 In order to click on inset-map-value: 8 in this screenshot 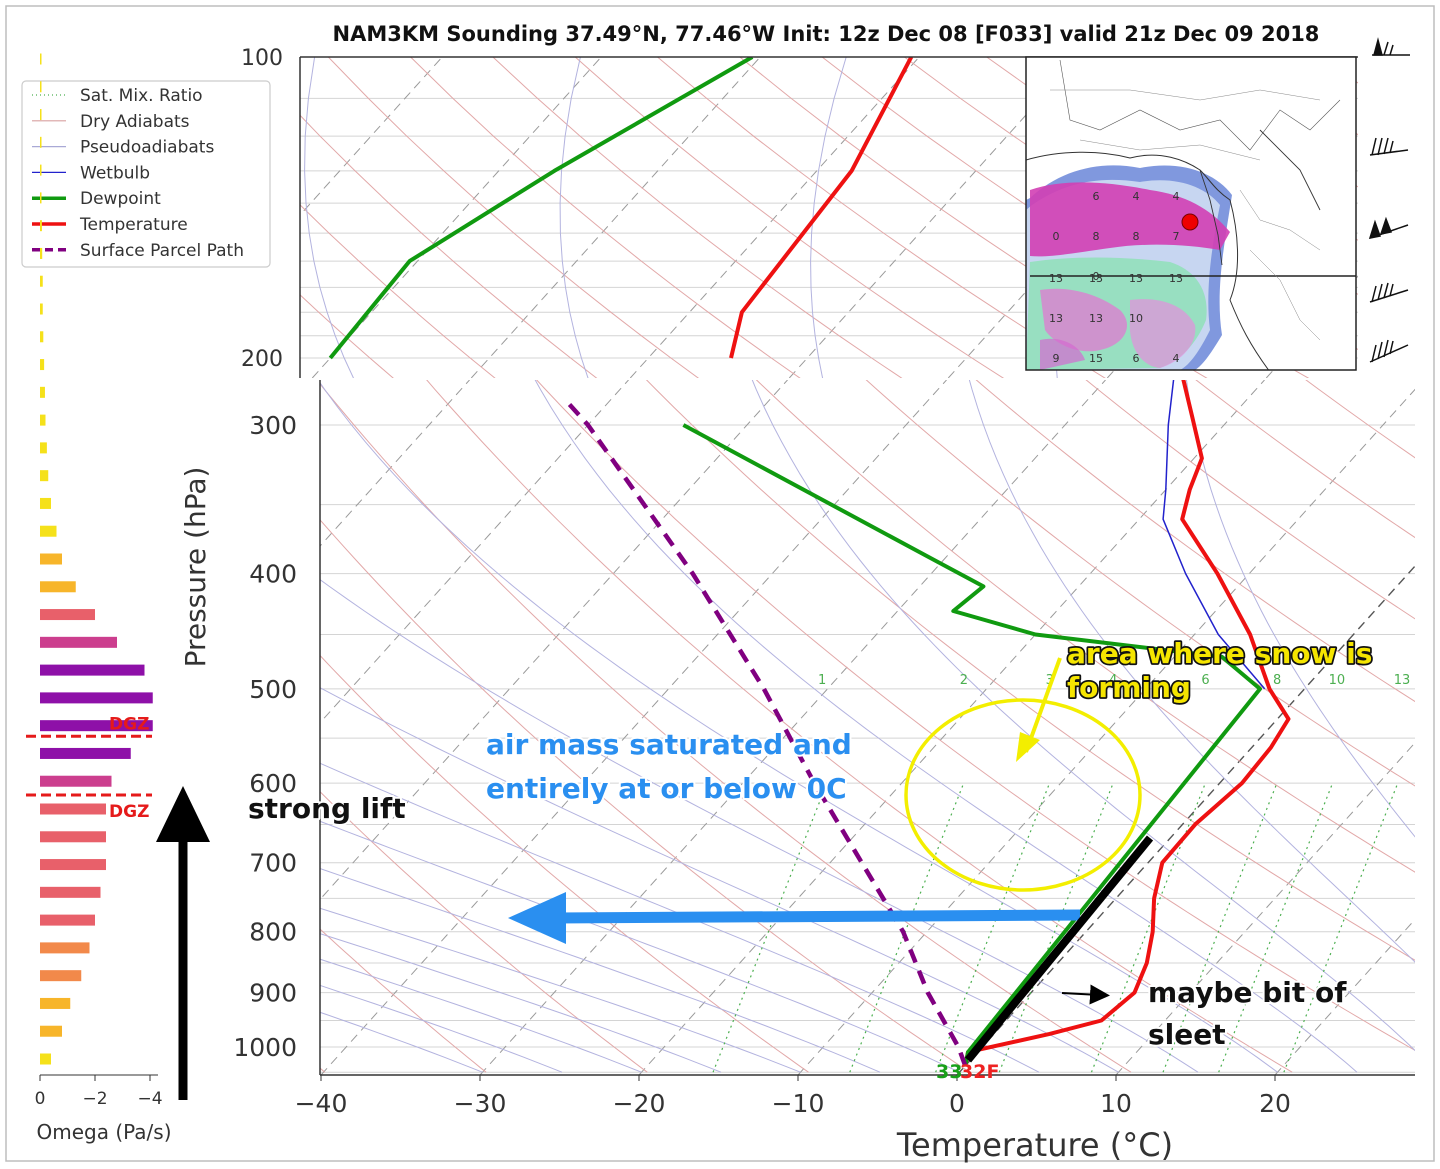, I will do `click(1136, 236)`.